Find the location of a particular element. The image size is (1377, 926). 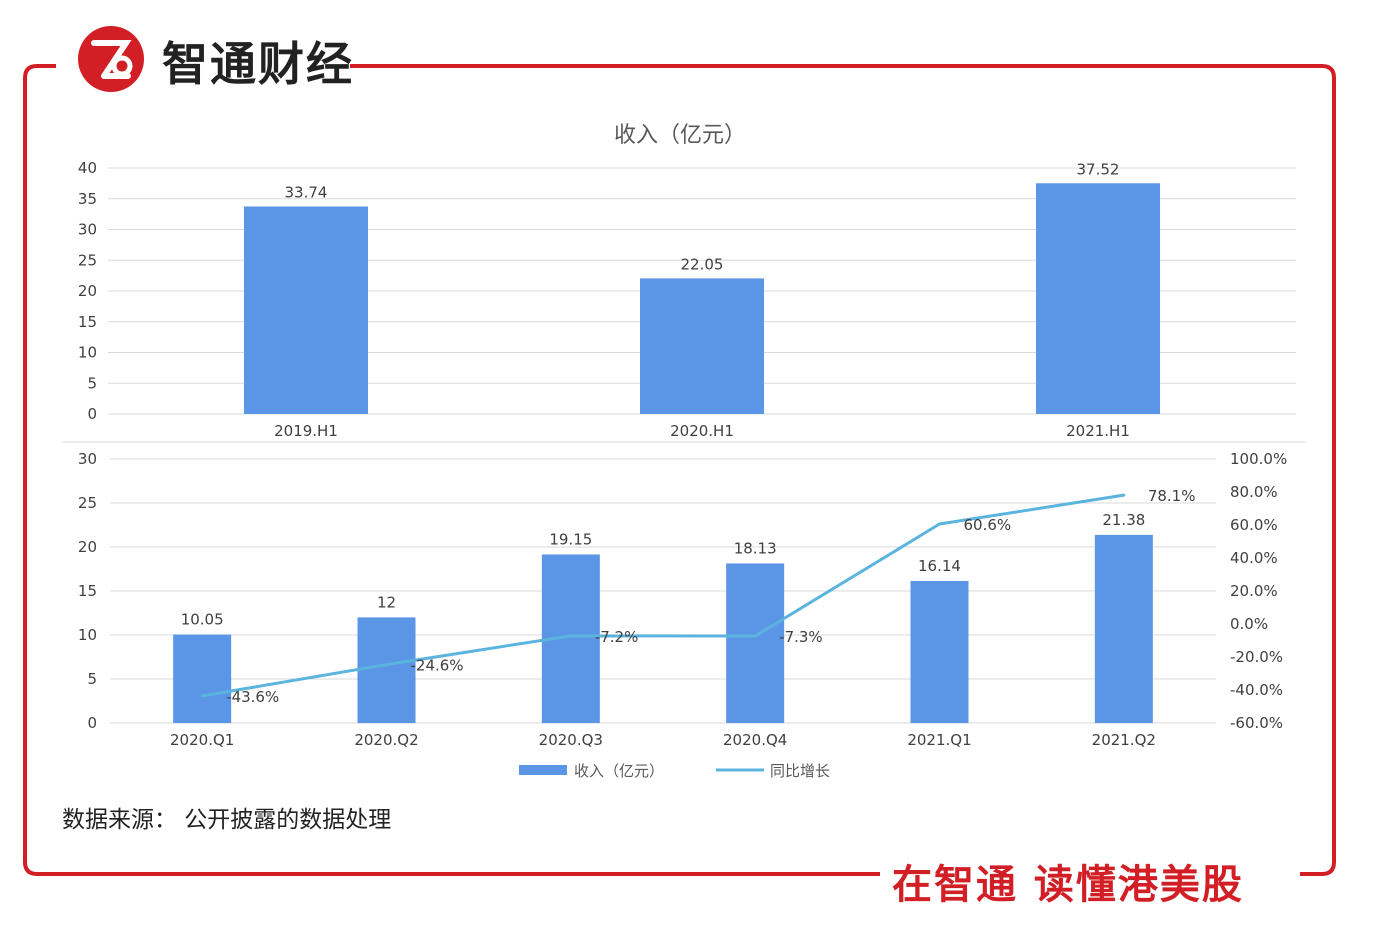

data-label: 33.74 is located at coordinates (306, 192).